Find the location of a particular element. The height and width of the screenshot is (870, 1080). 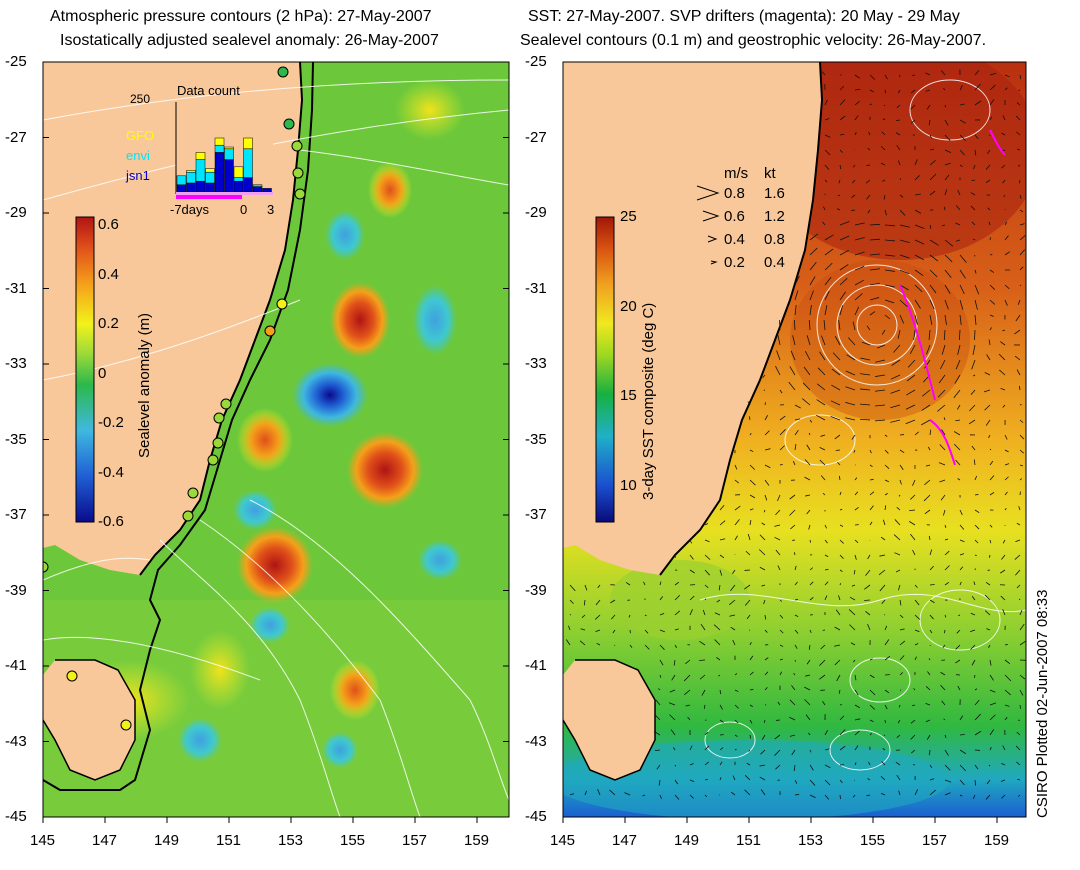

lat-tick-left: -29 is located at coordinates (16, 212).